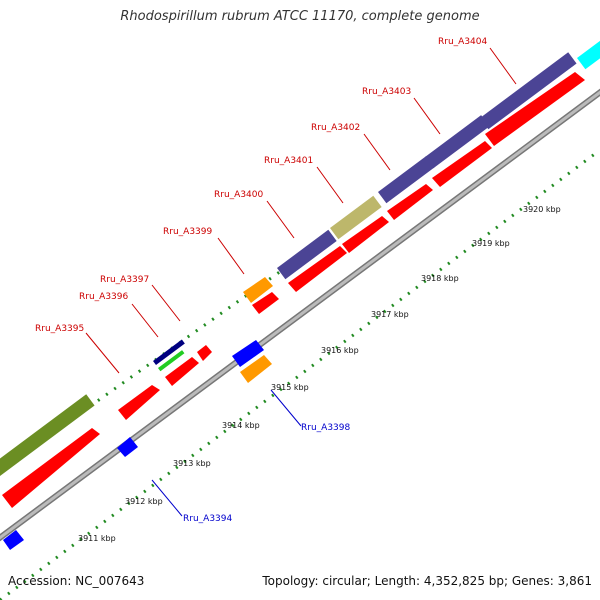 The height and width of the screenshot is (600, 600). I want to click on kbp-label: 3917 kbp, so click(390, 314).